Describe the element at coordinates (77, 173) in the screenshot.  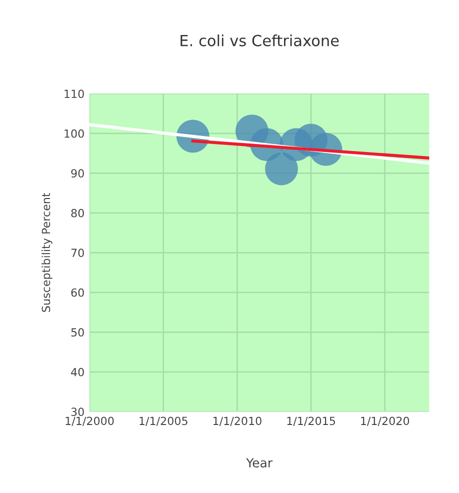
I see `y-tick-label: 90` at that location.